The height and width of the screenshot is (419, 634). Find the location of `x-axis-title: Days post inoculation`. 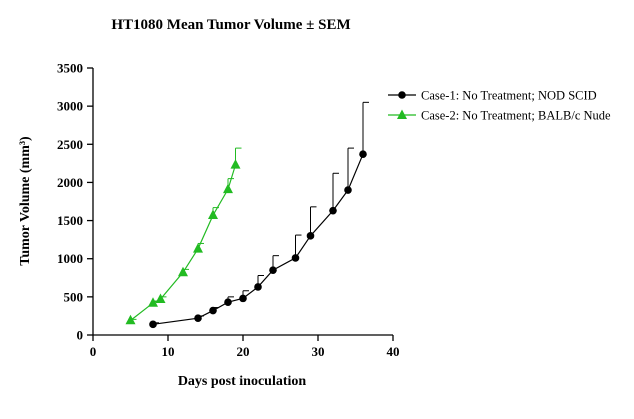

x-axis-title: Days post inoculation is located at coordinates (242, 381).